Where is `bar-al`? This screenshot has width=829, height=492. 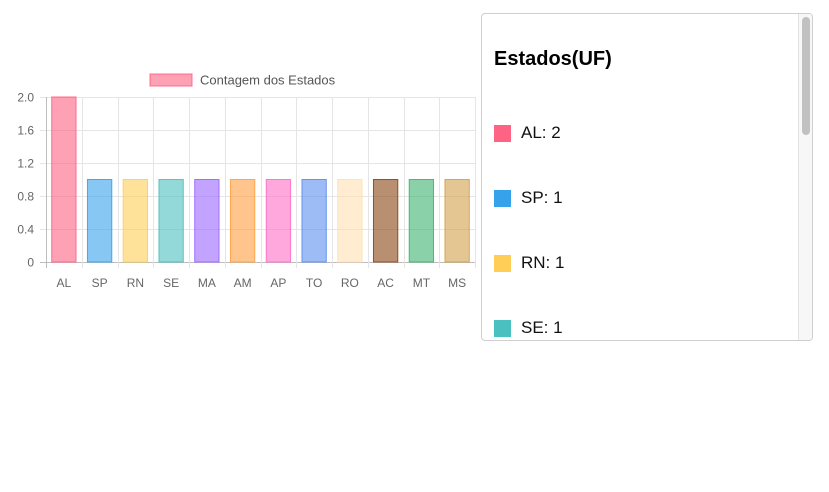
bar-al is located at coordinates (64, 179).